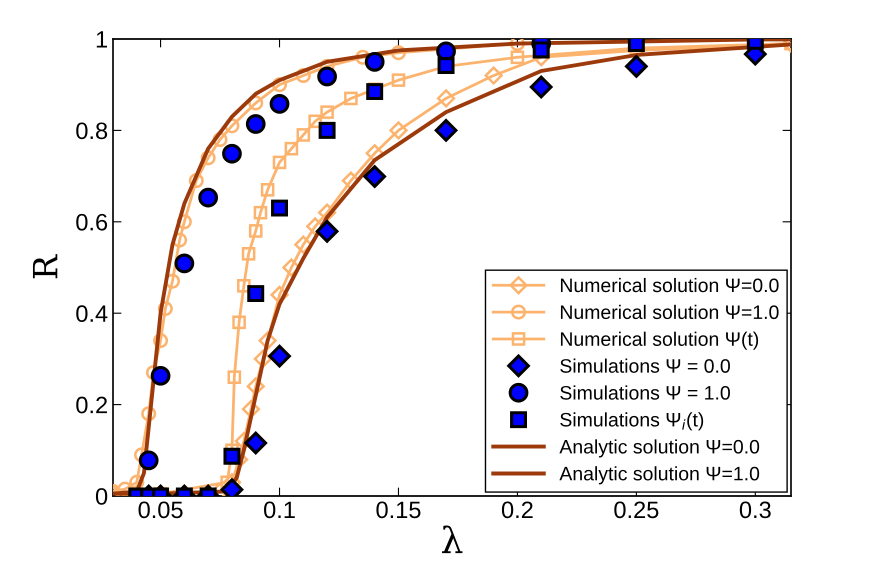 The image size is (873, 584). What do you see at coordinates (517, 509) in the screenshot?
I see `x-tick-label: 0.2` at bounding box center [517, 509].